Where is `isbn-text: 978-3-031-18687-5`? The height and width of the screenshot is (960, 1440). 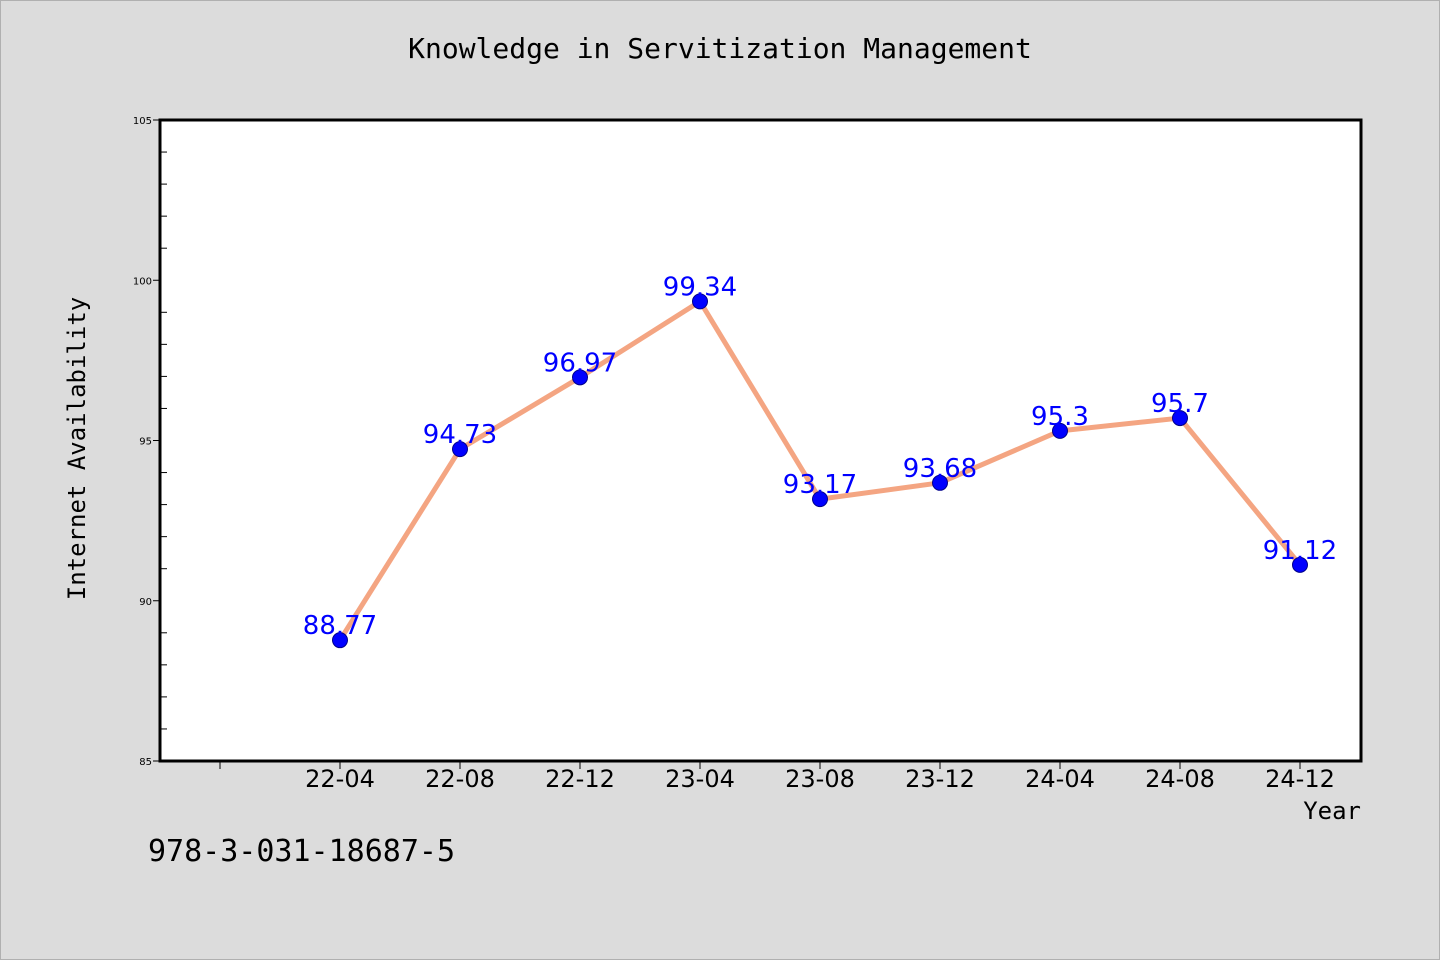
isbn-text: 978-3-031-18687-5 is located at coordinates (302, 851).